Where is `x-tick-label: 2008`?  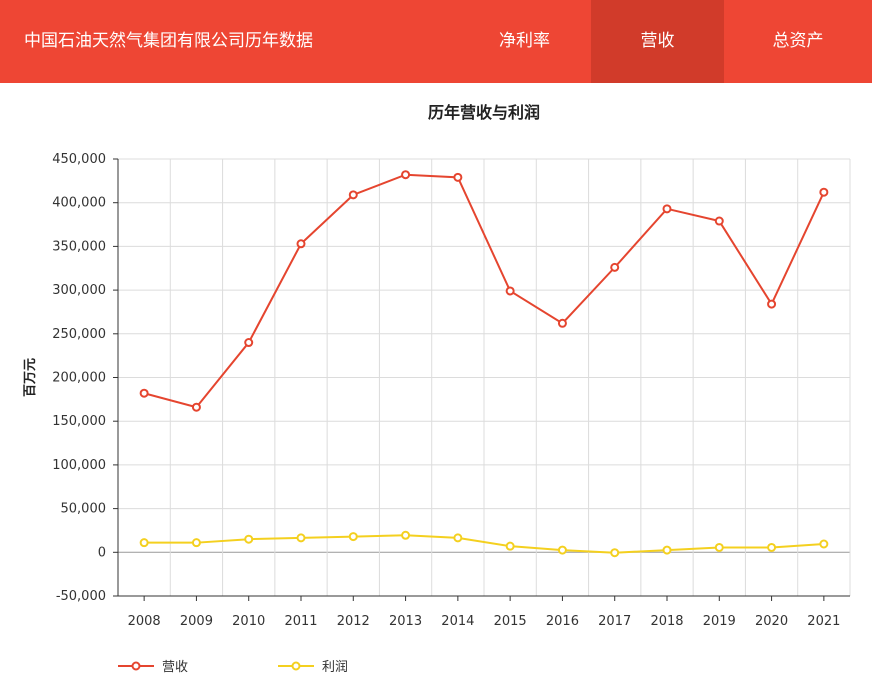
x-tick-label: 2008 is located at coordinates (144, 621).